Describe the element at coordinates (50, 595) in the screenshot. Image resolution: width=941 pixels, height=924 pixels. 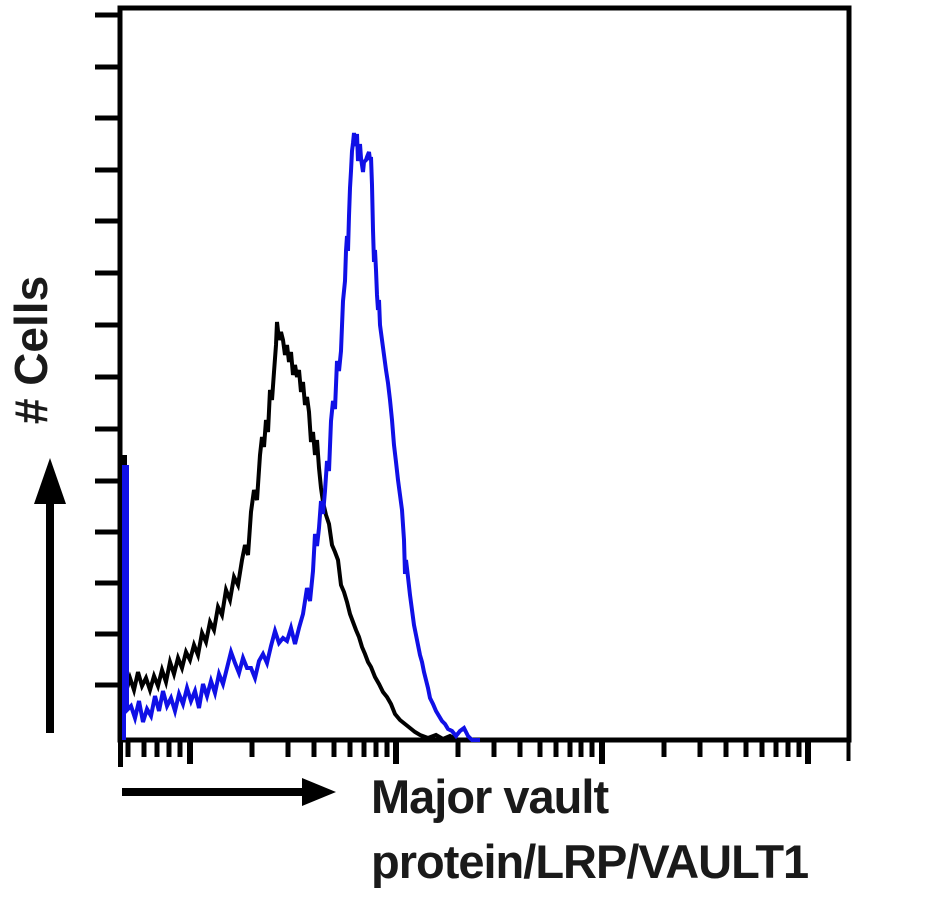
I see `y-axis-arrow` at that location.